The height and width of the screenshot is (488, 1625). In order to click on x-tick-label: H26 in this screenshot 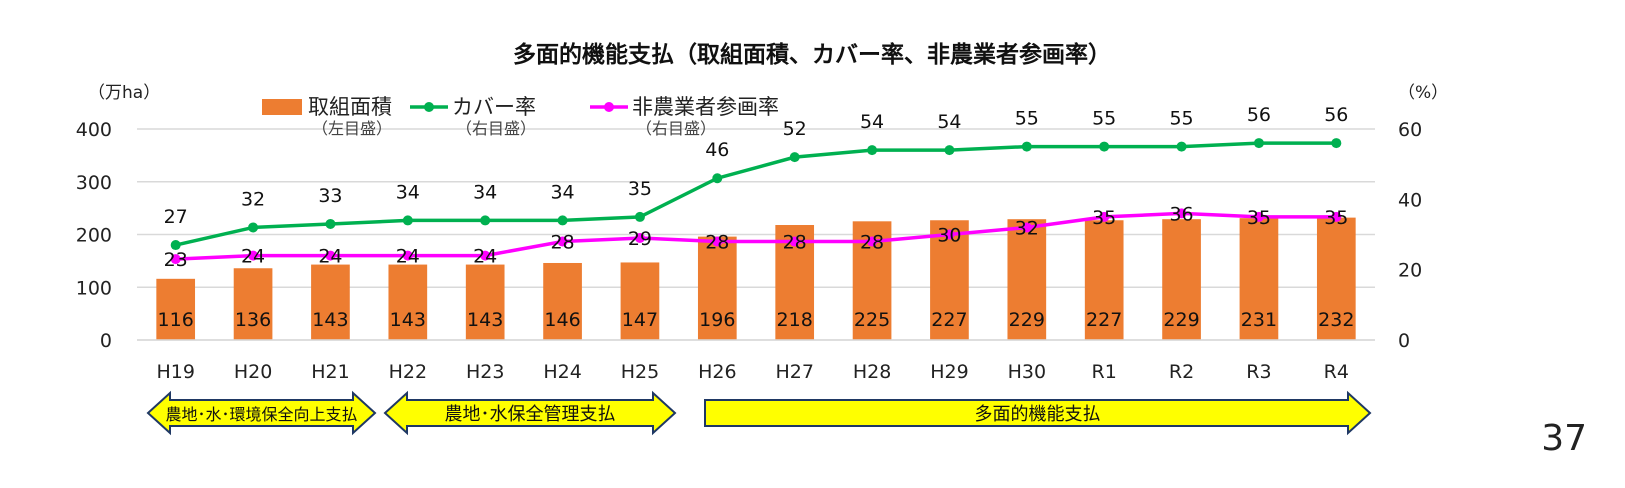, I will do `click(717, 372)`.